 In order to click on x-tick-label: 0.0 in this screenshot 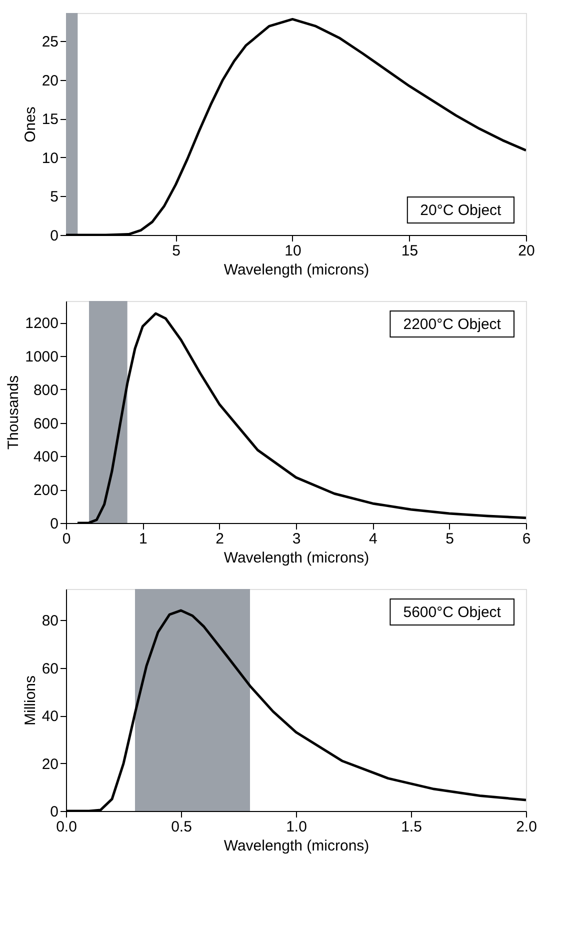, I will do `click(66, 827)`.